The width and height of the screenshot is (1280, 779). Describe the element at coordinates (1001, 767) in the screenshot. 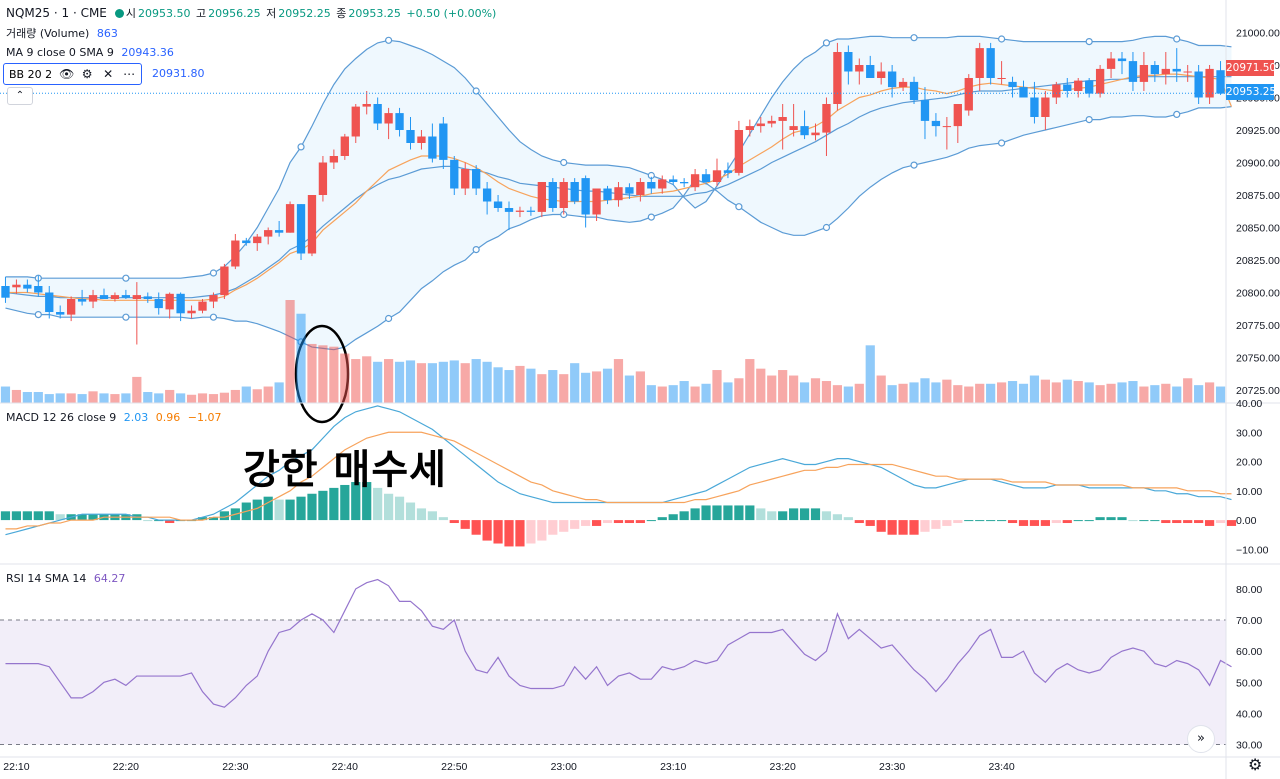

I see `time-axis-label: 23:40` at that location.